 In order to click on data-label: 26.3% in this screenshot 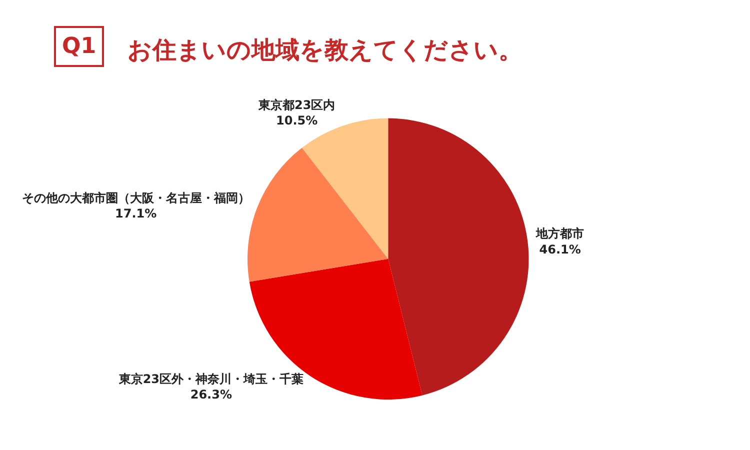, I will do `click(211, 395)`.